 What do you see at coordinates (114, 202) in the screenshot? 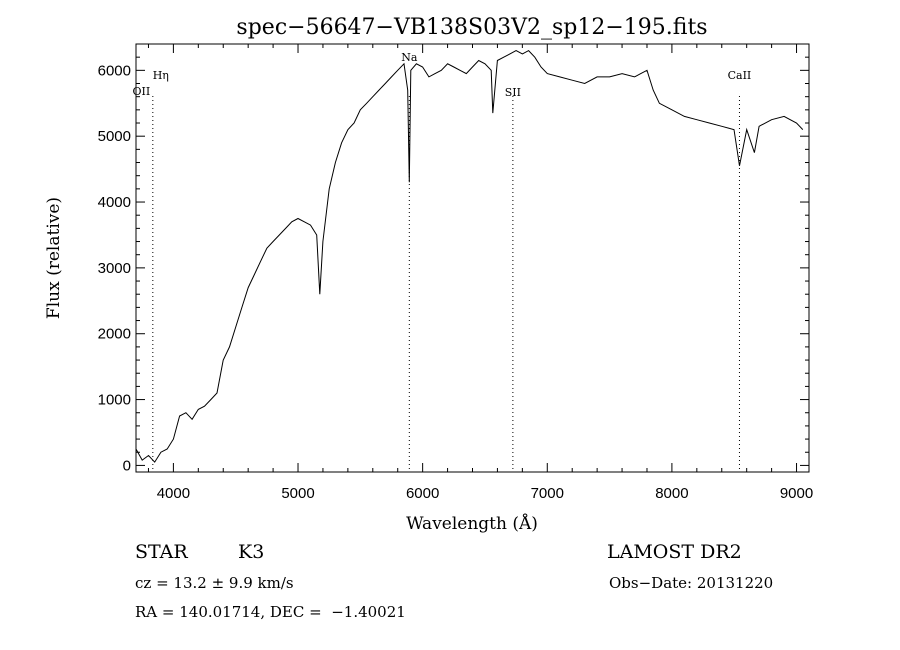
I see `y-tick-label: 4000` at bounding box center [114, 202].